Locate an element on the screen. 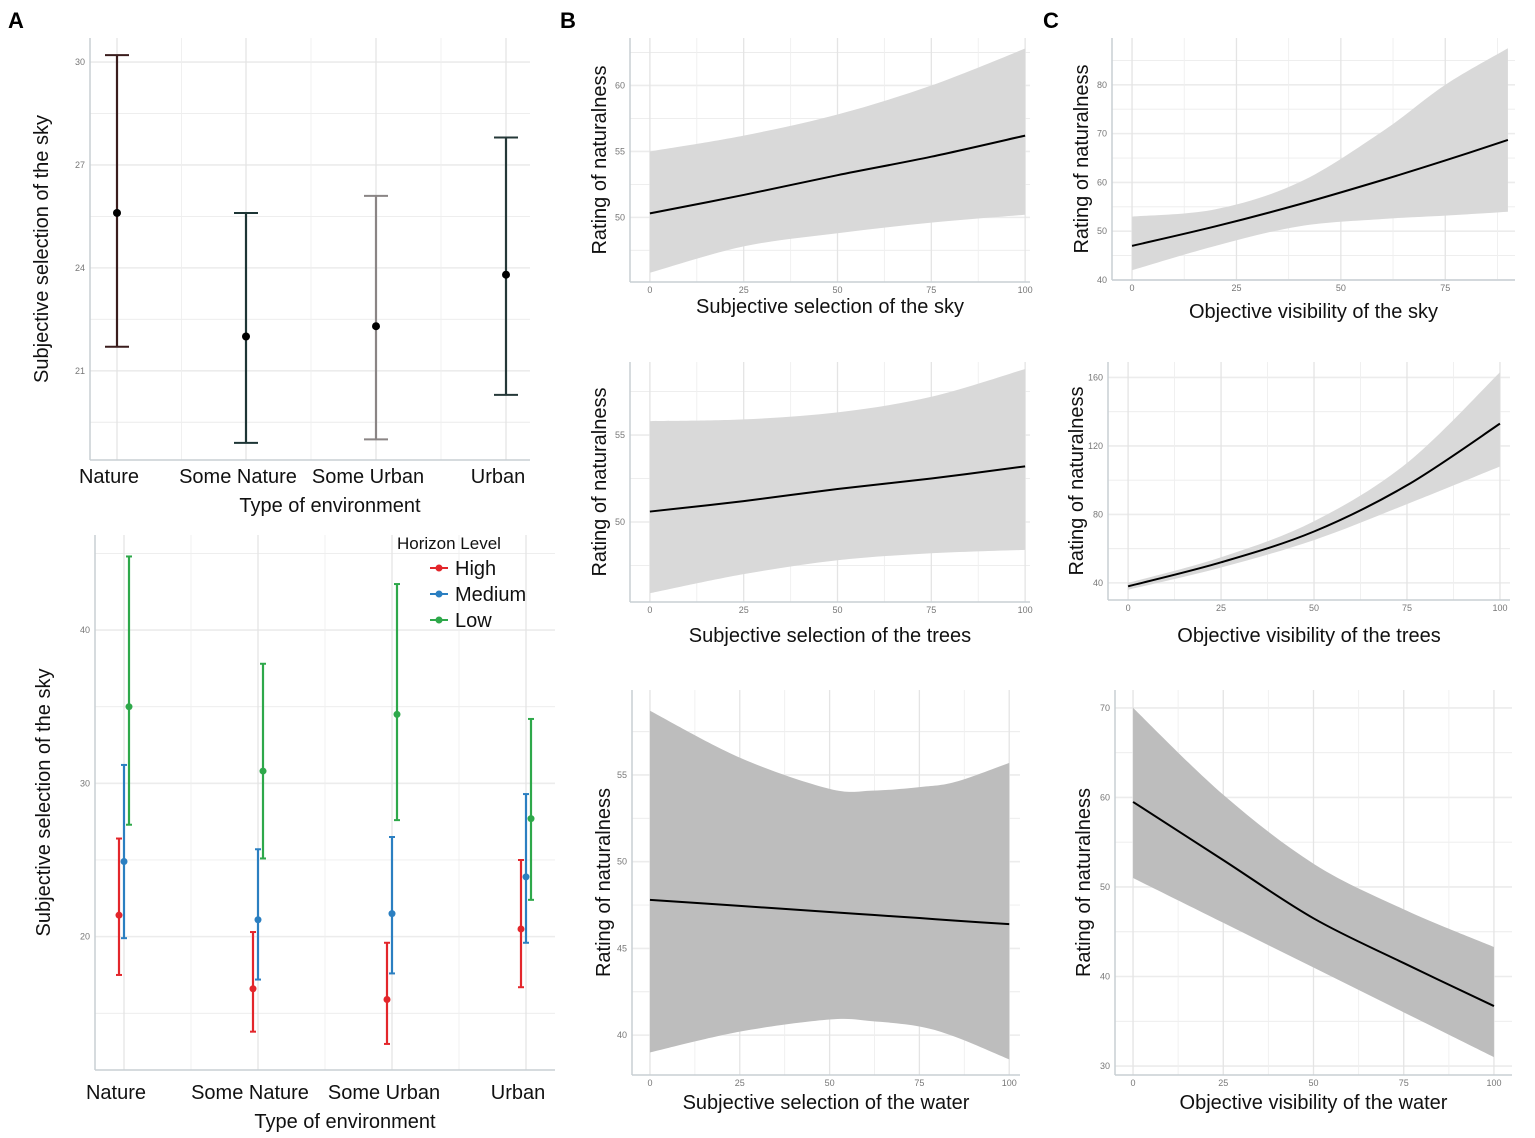 The width and height of the screenshot is (1535, 1138). category-1-point is located at coordinates (246, 336).